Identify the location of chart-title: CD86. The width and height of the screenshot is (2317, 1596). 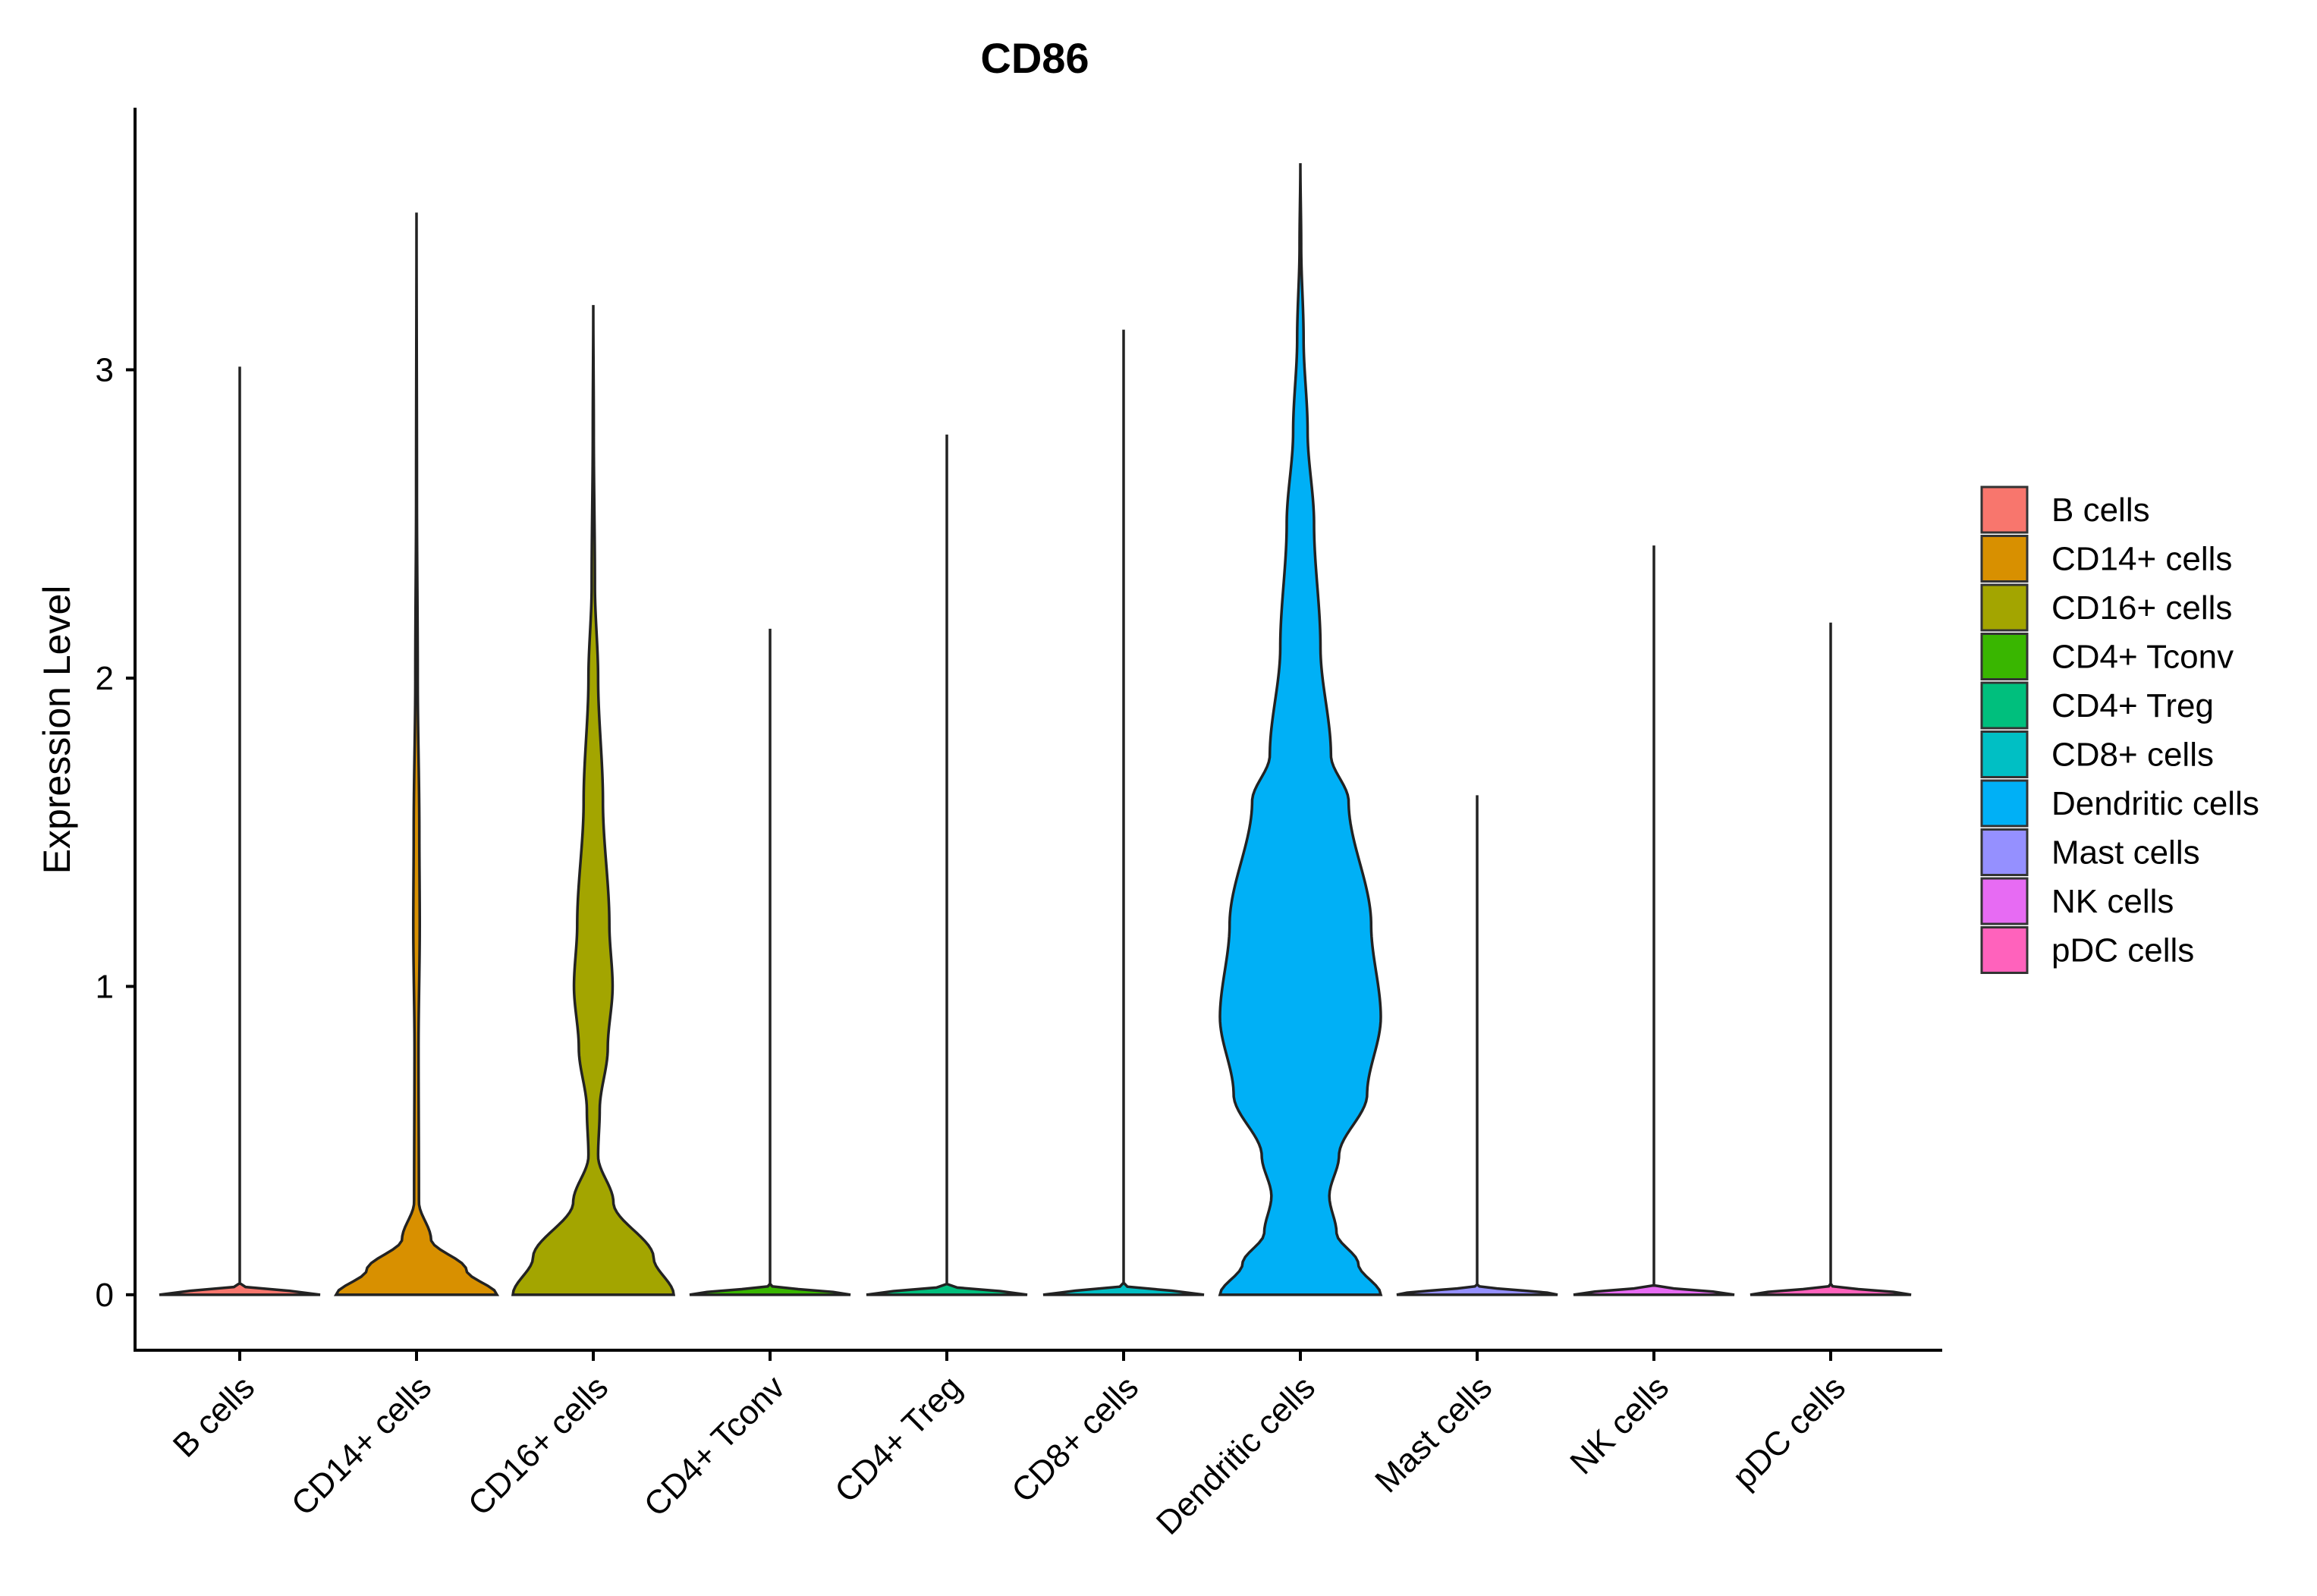
(1034, 58).